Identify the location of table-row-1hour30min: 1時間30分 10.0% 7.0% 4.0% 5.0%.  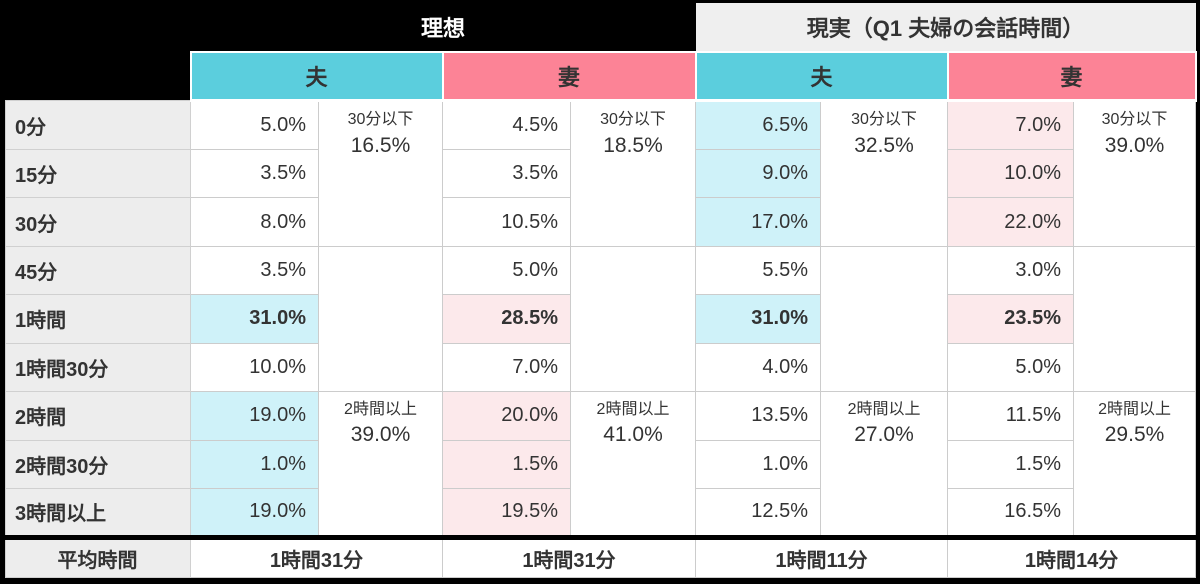
(600, 367).